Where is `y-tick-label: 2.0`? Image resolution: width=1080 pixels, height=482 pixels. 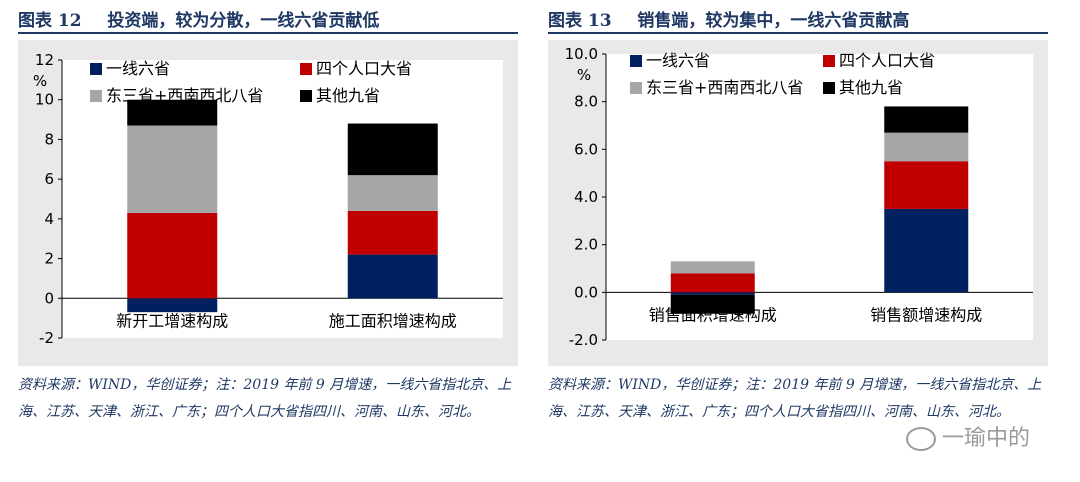 y-tick-label: 2.0 is located at coordinates (586, 245).